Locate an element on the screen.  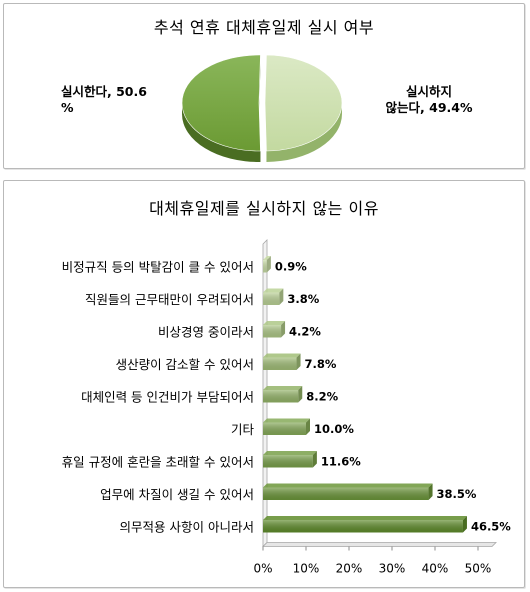
value-label-4: 8.2% is located at coordinates (322, 396).